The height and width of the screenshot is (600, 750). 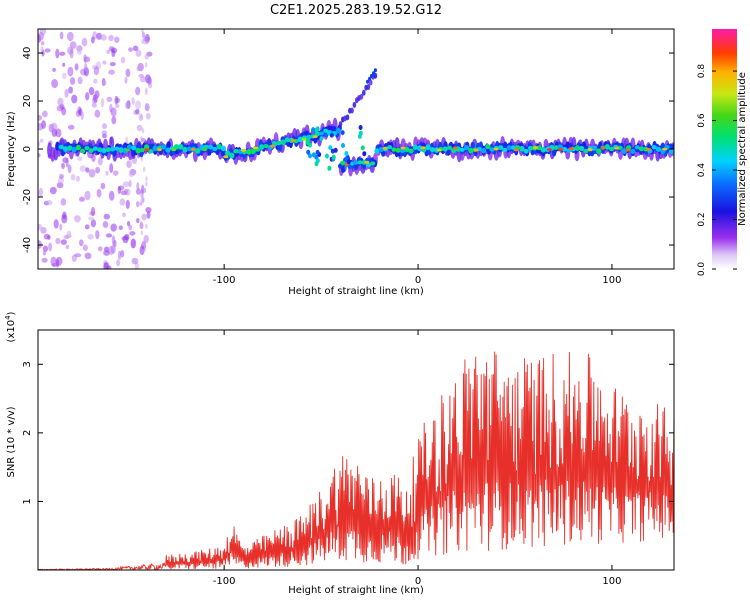 What do you see at coordinates (356, 291) in the screenshot?
I see `top-x-axis-label: Height of straight line (km)` at bounding box center [356, 291].